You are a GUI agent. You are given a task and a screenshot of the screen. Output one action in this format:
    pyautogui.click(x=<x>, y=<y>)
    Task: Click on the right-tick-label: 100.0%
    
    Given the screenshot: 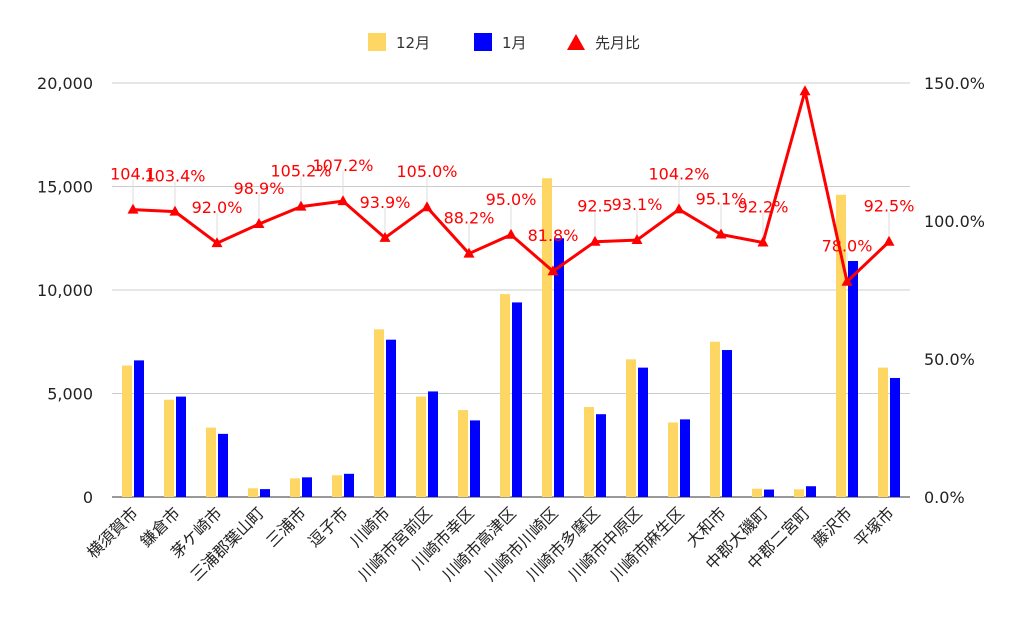 What is the action you would take?
    pyautogui.click(x=954, y=221)
    